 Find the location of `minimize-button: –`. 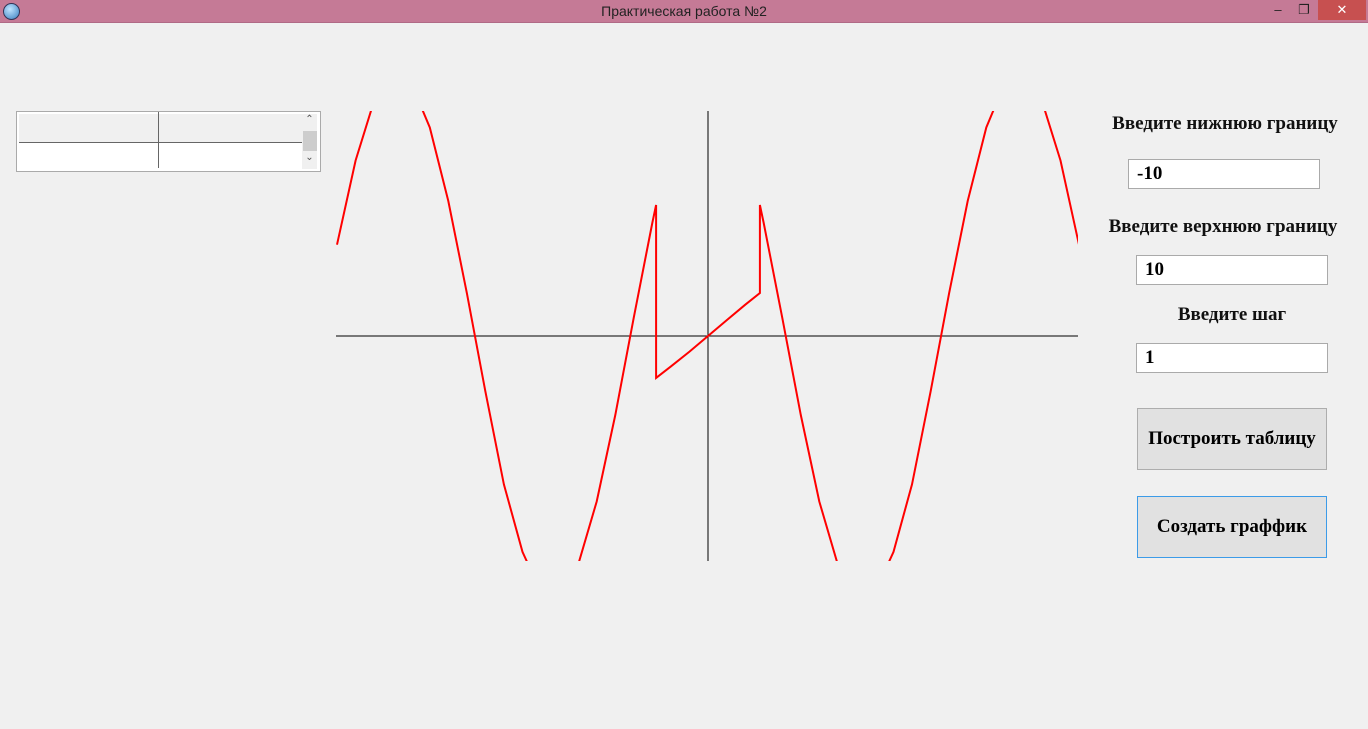

minimize-button: – is located at coordinates (1278, 9).